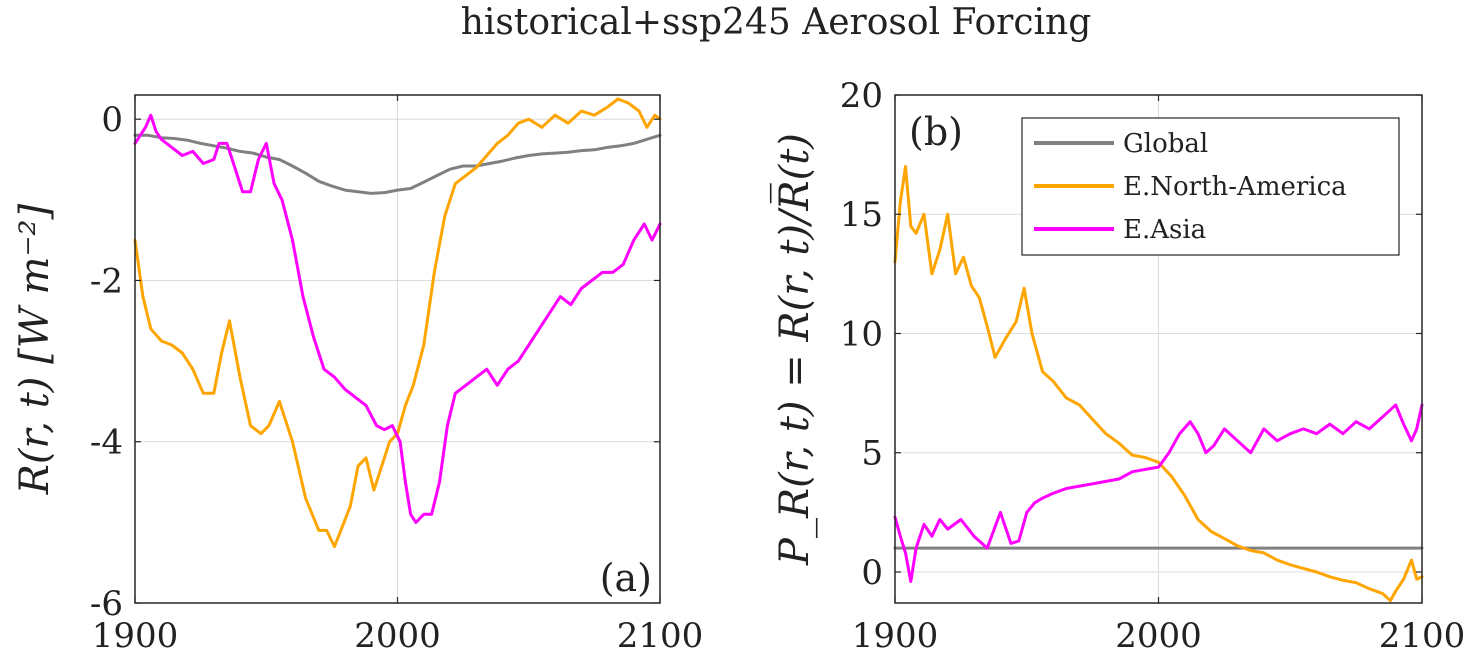 The height and width of the screenshot is (663, 1472). Describe the element at coordinates (776, 22) in the screenshot. I see `figure-title: historical+ssp245 Aerosol Forcing` at that location.